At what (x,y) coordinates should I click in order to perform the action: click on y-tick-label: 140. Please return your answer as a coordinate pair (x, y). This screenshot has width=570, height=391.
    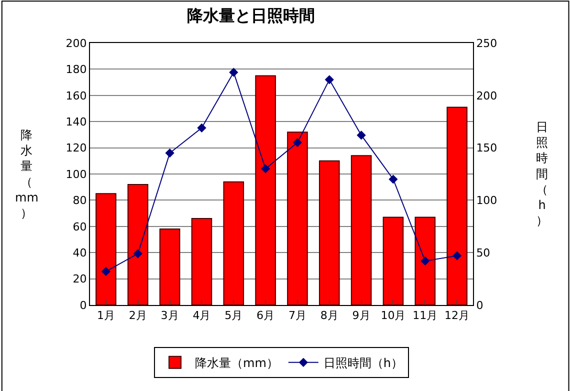
    Looking at the image, I should click on (76, 121).